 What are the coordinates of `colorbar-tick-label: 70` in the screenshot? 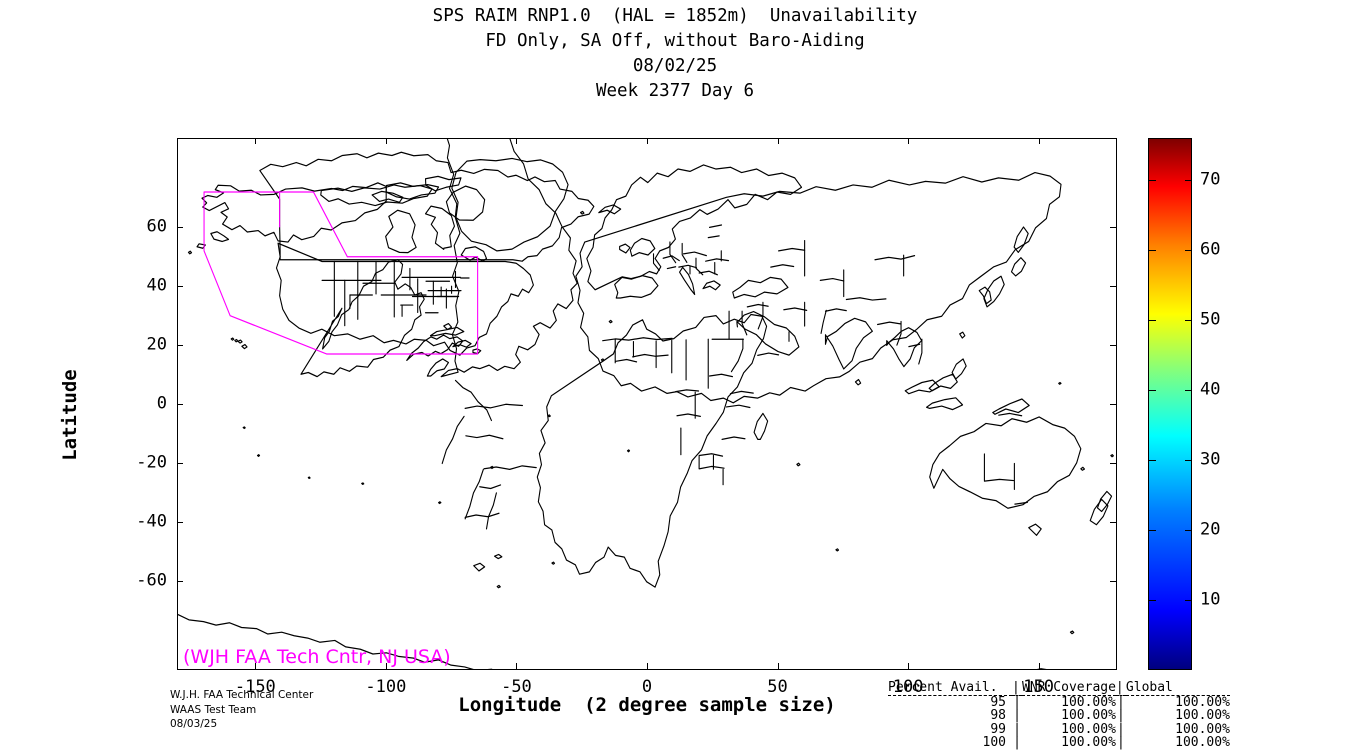 It's located at (1210, 179).